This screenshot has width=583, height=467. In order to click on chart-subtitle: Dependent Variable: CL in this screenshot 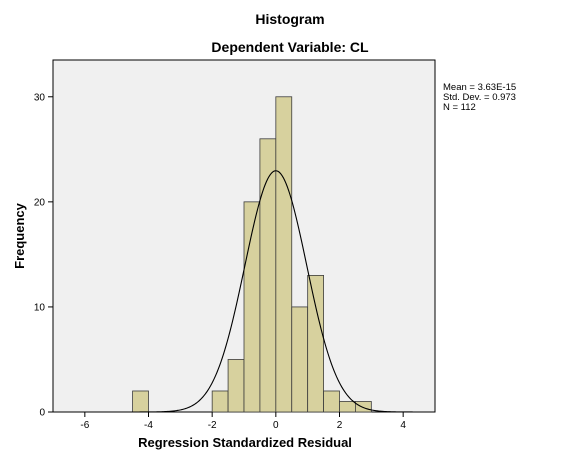, I will do `click(290, 47)`.